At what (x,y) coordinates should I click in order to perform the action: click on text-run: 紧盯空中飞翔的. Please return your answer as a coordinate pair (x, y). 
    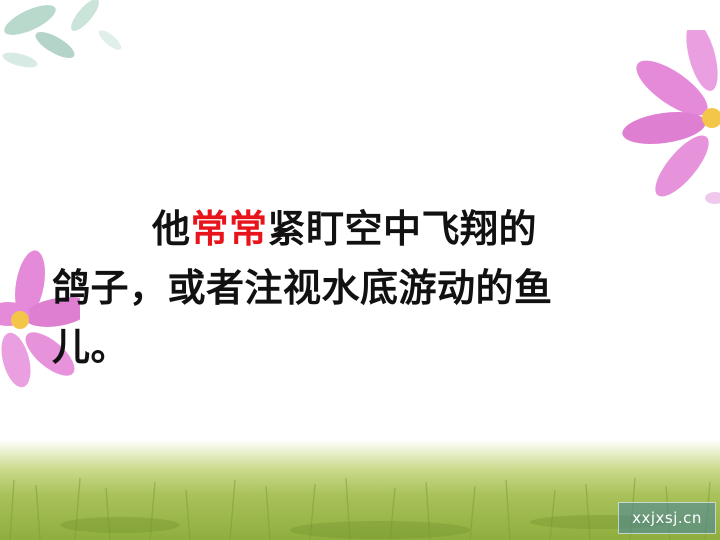
    Looking at the image, I should click on (402, 229).